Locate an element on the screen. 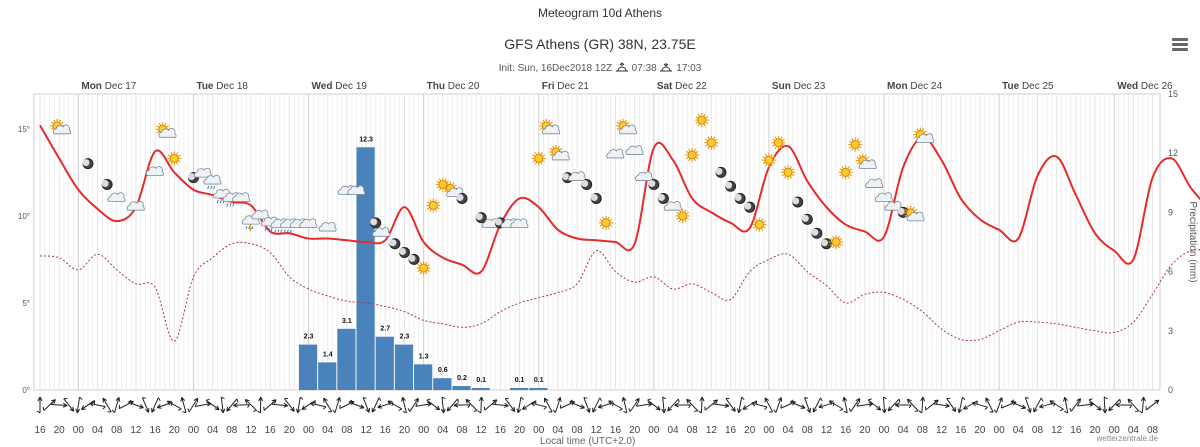  sunset-time: 17:03 is located at coordinates (689, 68).